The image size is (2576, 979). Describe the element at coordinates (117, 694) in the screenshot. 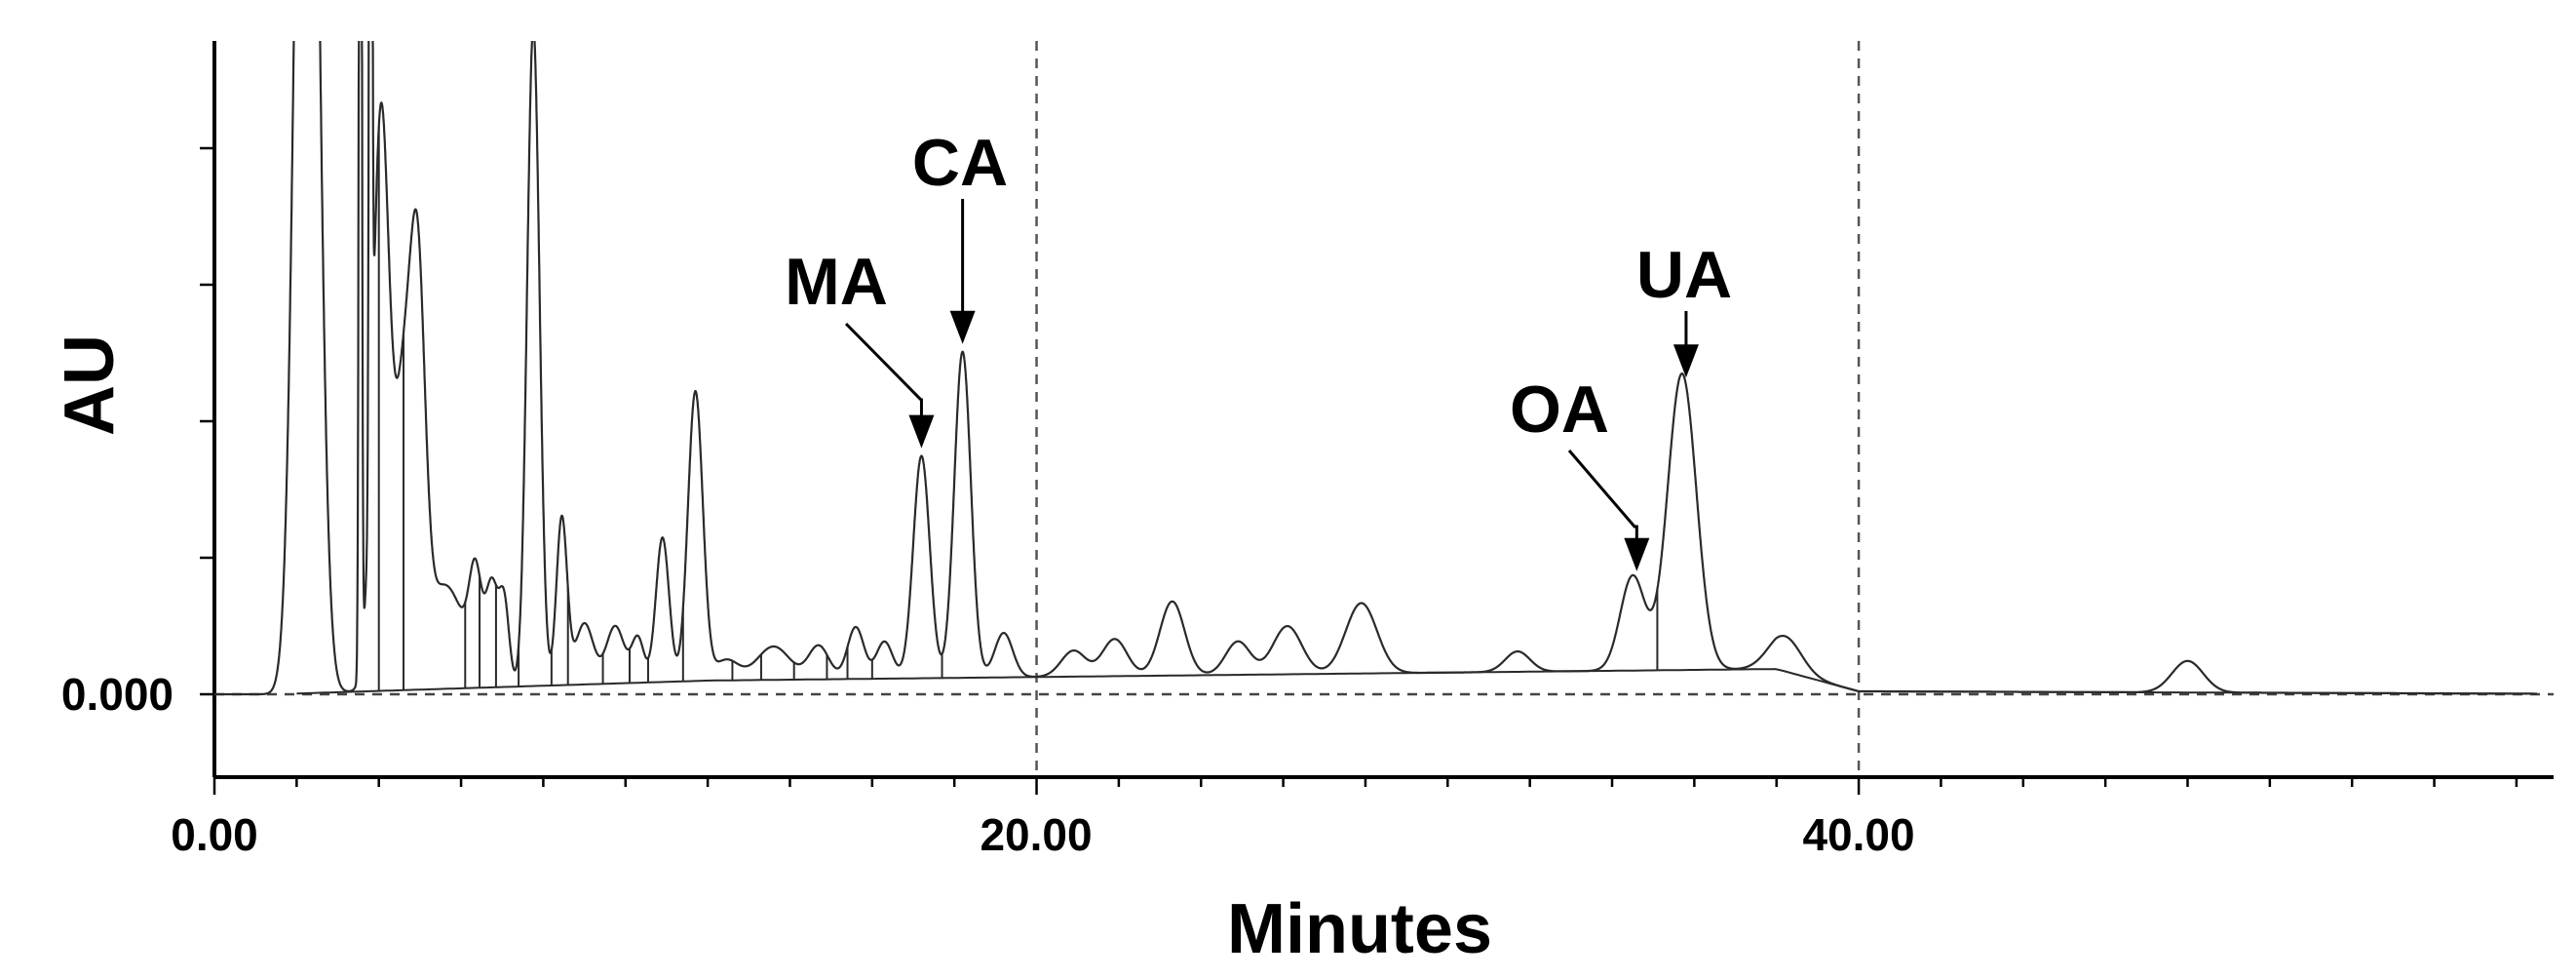

I see `y-tick-label-0: 0.000` at that location.